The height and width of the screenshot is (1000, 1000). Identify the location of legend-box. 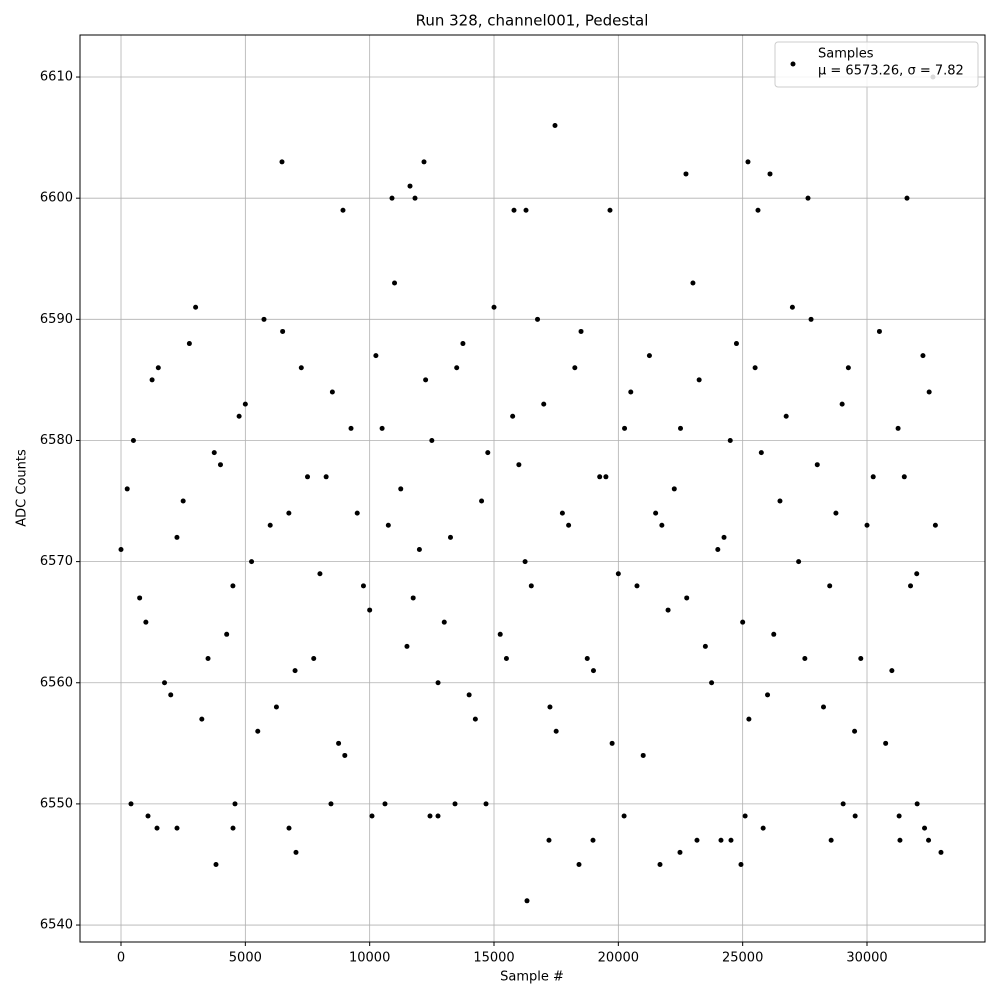
(876, 64).